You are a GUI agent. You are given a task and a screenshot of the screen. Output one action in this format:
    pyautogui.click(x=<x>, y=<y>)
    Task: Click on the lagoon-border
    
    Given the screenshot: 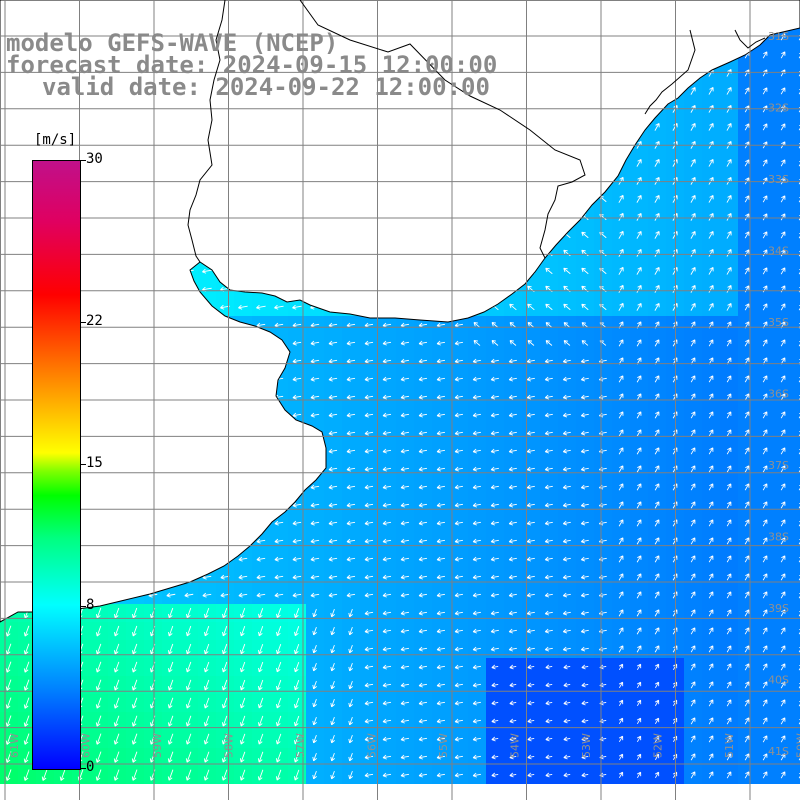 What is the action you would take?
    pyautogui.click(x=705, y=72)
    